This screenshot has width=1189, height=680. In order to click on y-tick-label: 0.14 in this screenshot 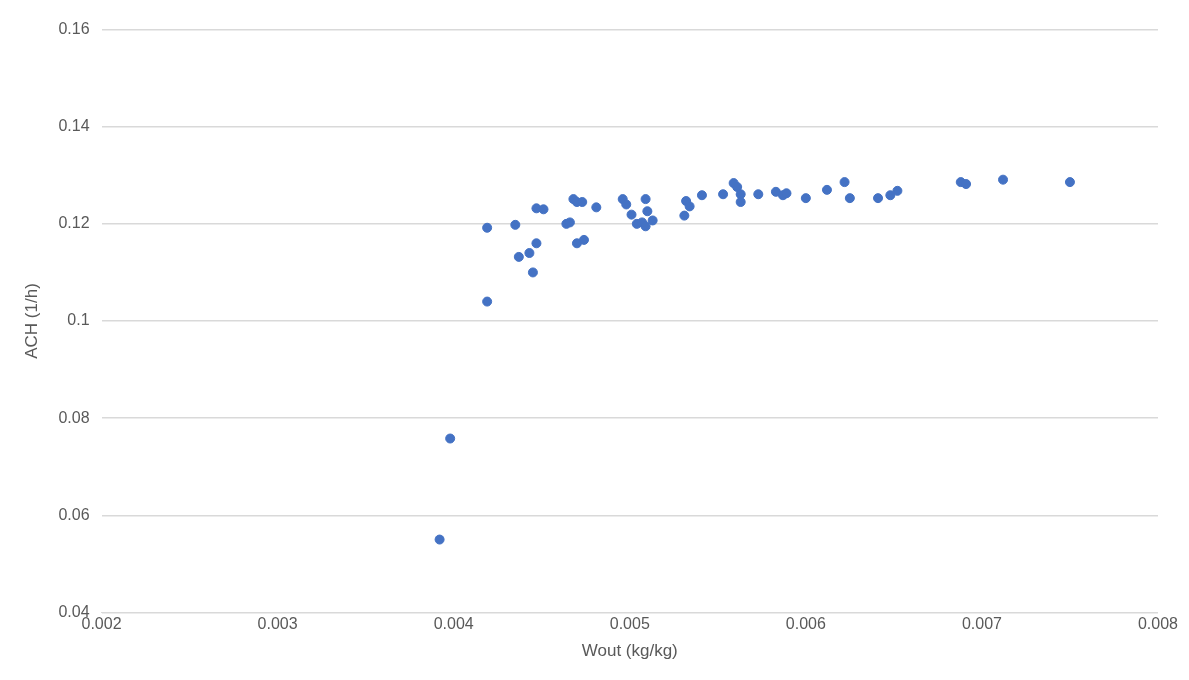, I will do `click(74, 126)`.